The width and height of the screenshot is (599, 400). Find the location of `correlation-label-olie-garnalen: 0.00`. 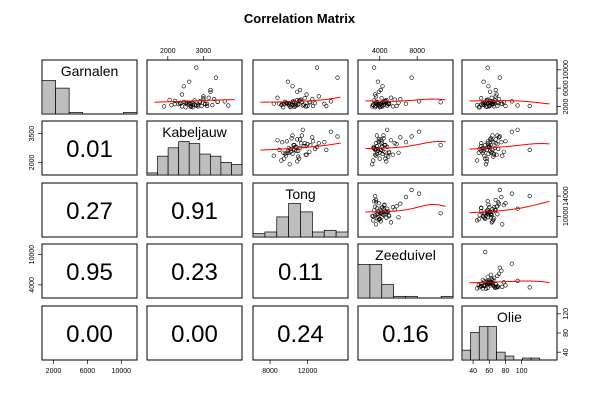

correlation-label-olie-garnalen: 0.00 is located at coordinates (89, 334).